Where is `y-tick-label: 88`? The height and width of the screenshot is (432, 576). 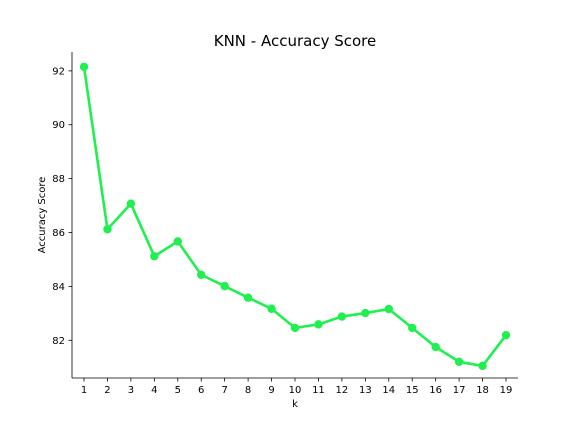 y-tick-label: 88 is located at coordinates (58, 179).